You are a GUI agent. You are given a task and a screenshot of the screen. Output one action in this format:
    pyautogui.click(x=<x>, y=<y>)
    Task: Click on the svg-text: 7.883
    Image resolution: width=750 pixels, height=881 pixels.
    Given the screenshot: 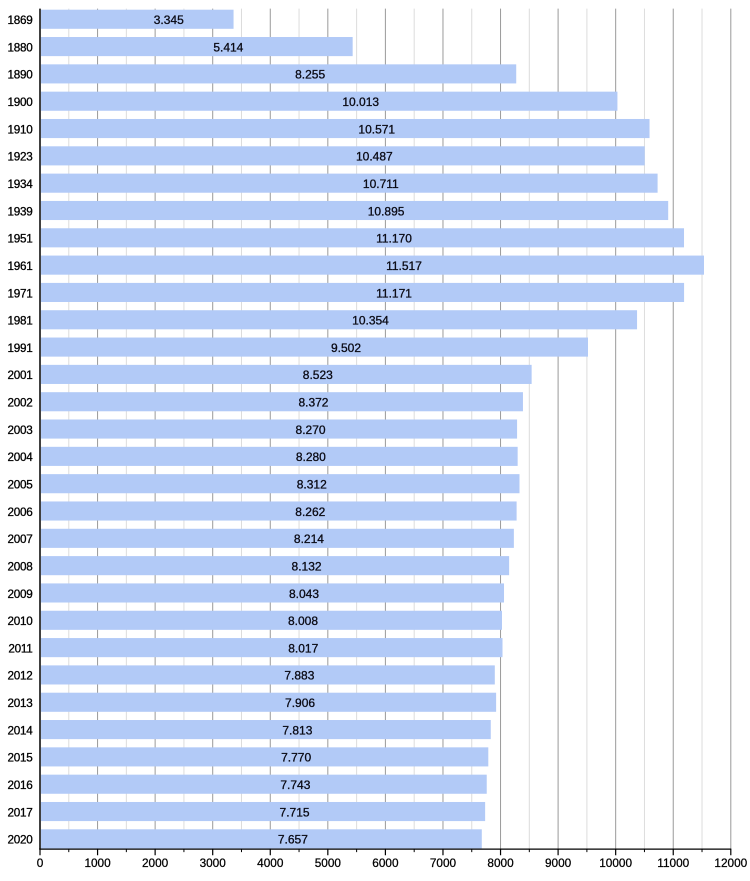 What is the action you would take?
    pyautogui.click(x=299, y=676)
    